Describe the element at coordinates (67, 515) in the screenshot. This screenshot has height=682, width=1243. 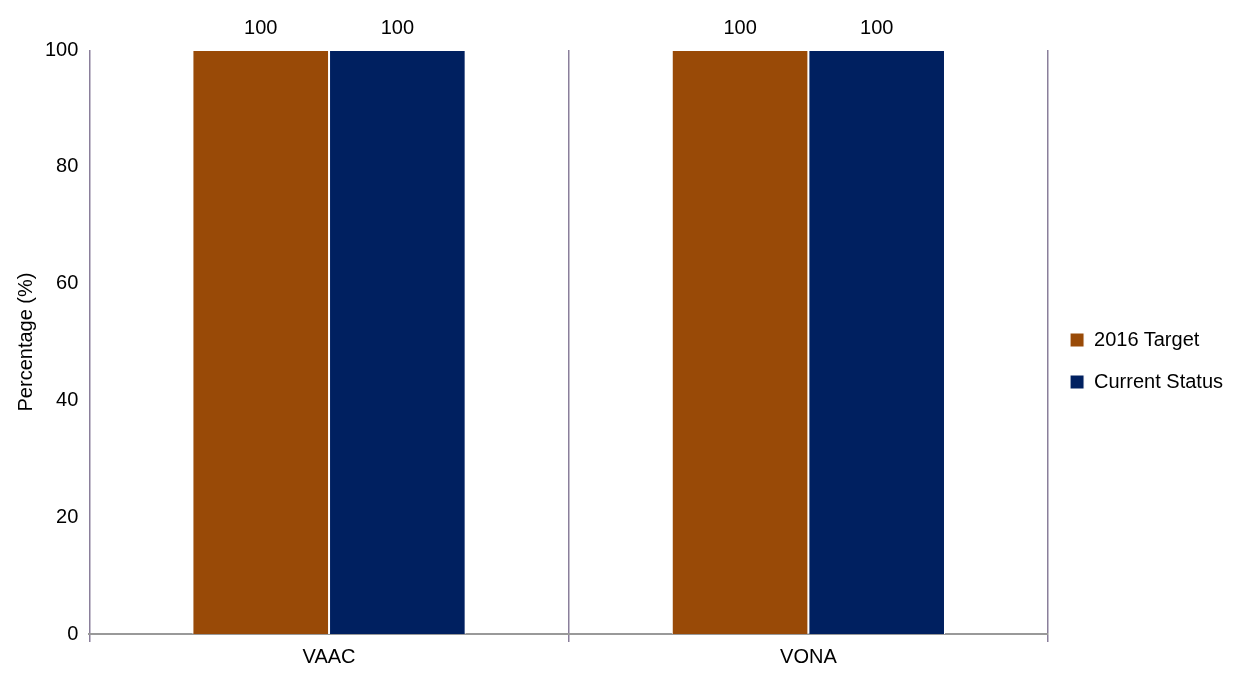
I see `y-tick-label: 20` at that location.